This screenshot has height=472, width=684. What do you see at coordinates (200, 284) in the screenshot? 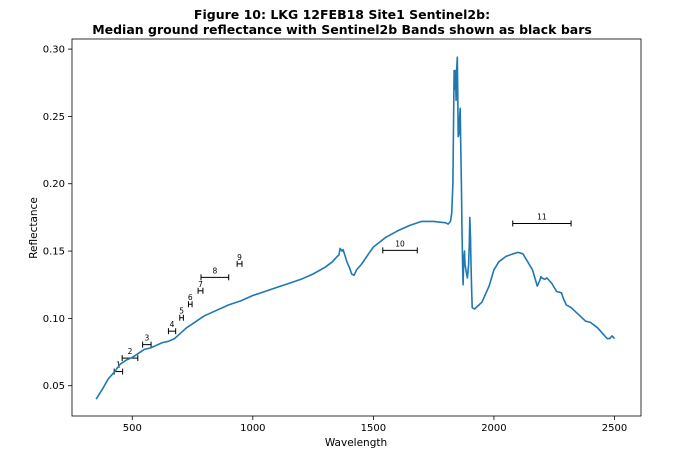
I see `band-label: 7` at bounding box center [200, 284].